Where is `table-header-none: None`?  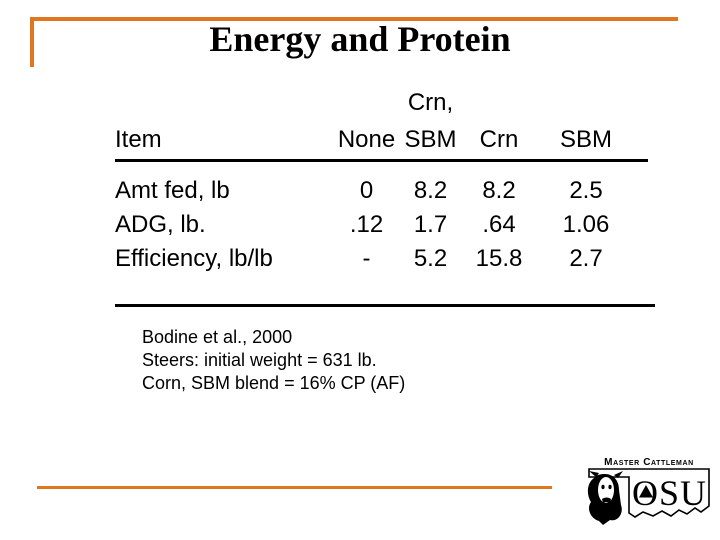 table-header-none: None is located at coordinates (366, 139).